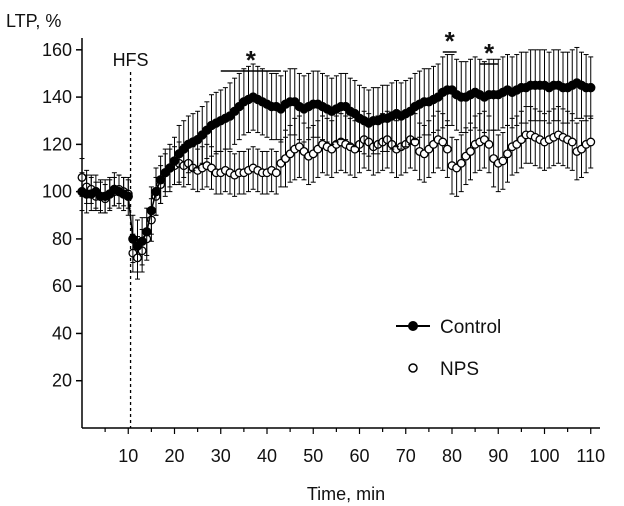 This screenshot has height=506, width=624. Describe the element at coordinates (470, 327) in the screenshot. I see `legend-control-label: Control` at that location.